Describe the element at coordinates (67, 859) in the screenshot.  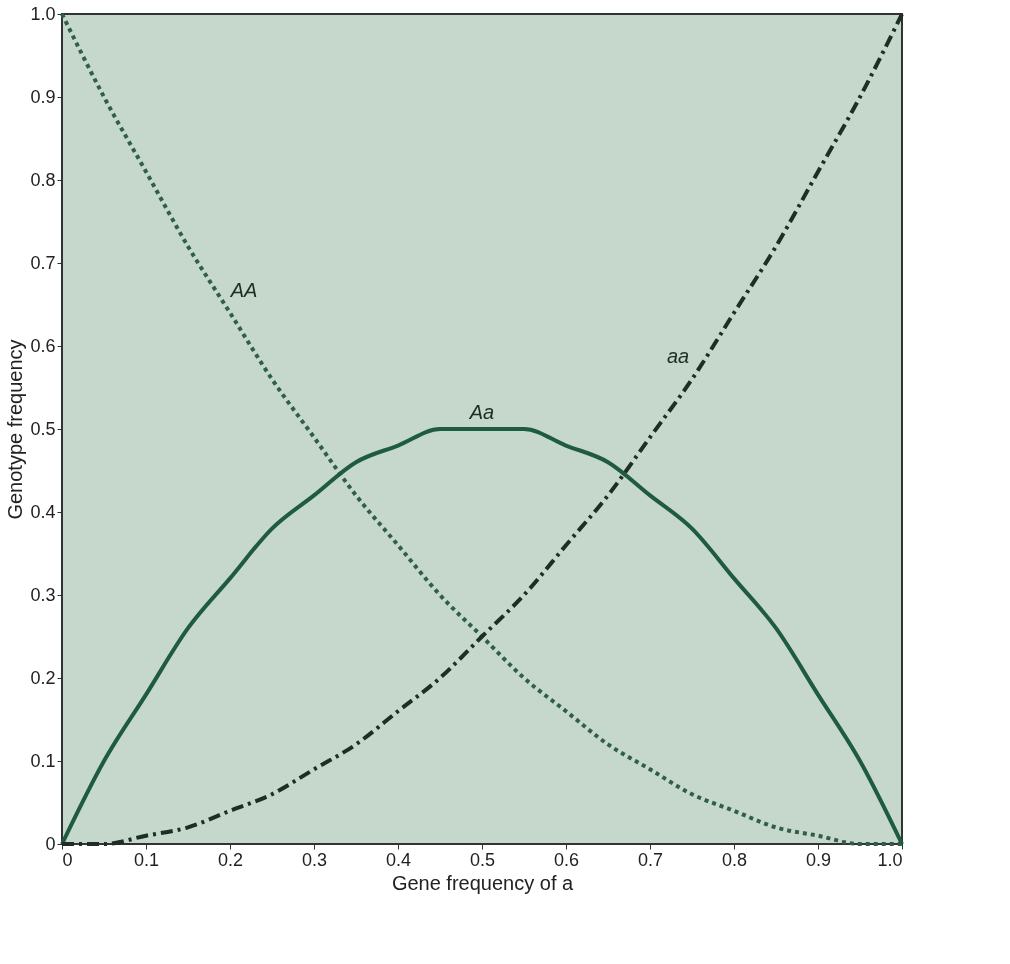
I see `x-tick-label: 0` at that location.